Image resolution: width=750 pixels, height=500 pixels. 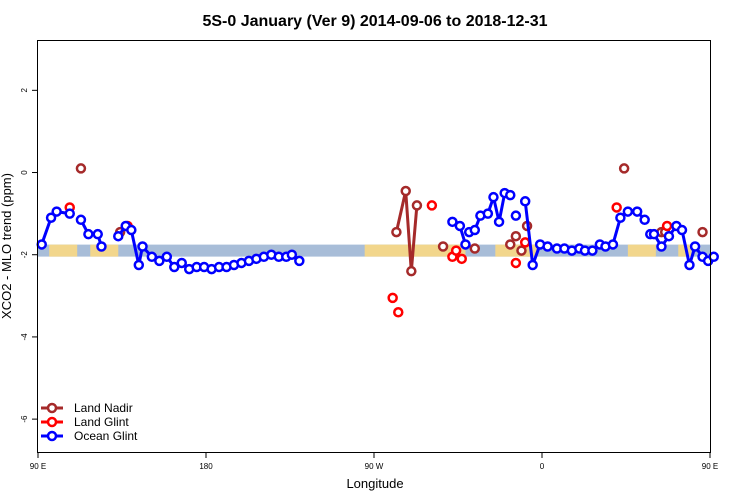 I want to click on y-tick-label: 0, so click(x=24, y=172).